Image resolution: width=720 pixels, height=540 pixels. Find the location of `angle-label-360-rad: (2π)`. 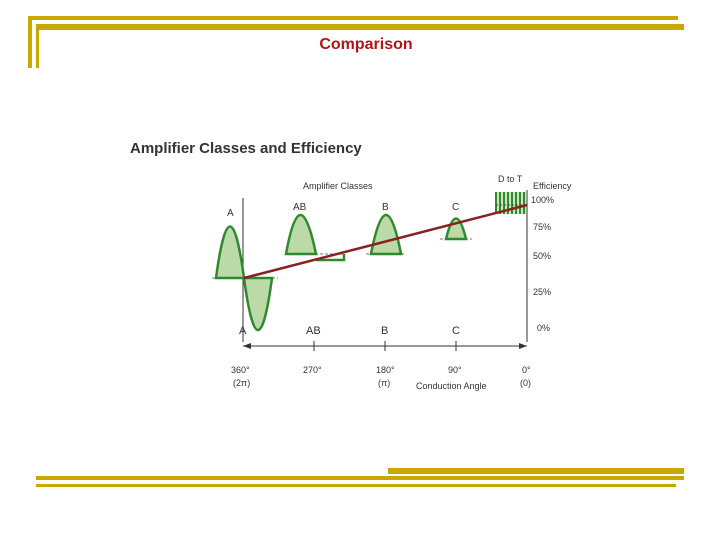

angle-label-360-rad: (2π) is located at coordinates (241, 383).